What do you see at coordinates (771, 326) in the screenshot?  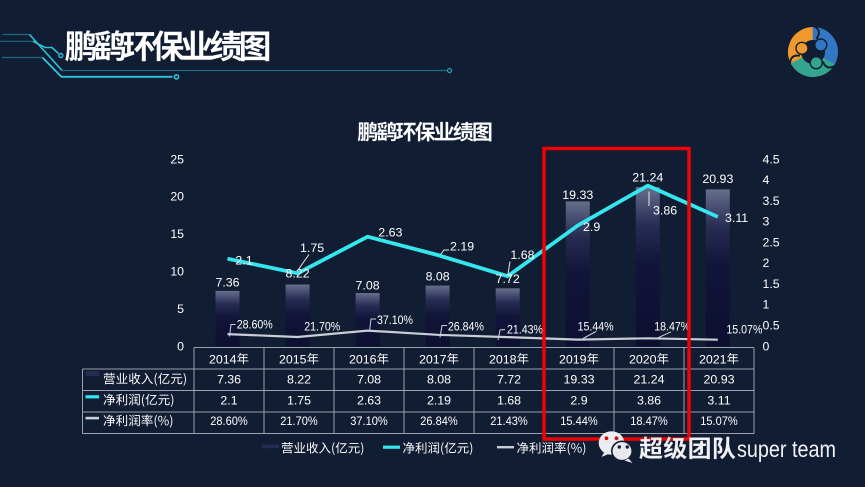 I see `svg-text: 0.5` at bounding box center [771, 326].